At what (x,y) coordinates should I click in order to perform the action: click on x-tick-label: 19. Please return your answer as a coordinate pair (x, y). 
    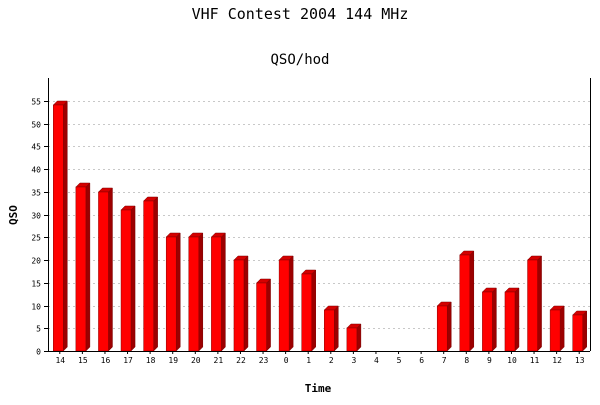
    Looking at the image, I should click on (173, 360).